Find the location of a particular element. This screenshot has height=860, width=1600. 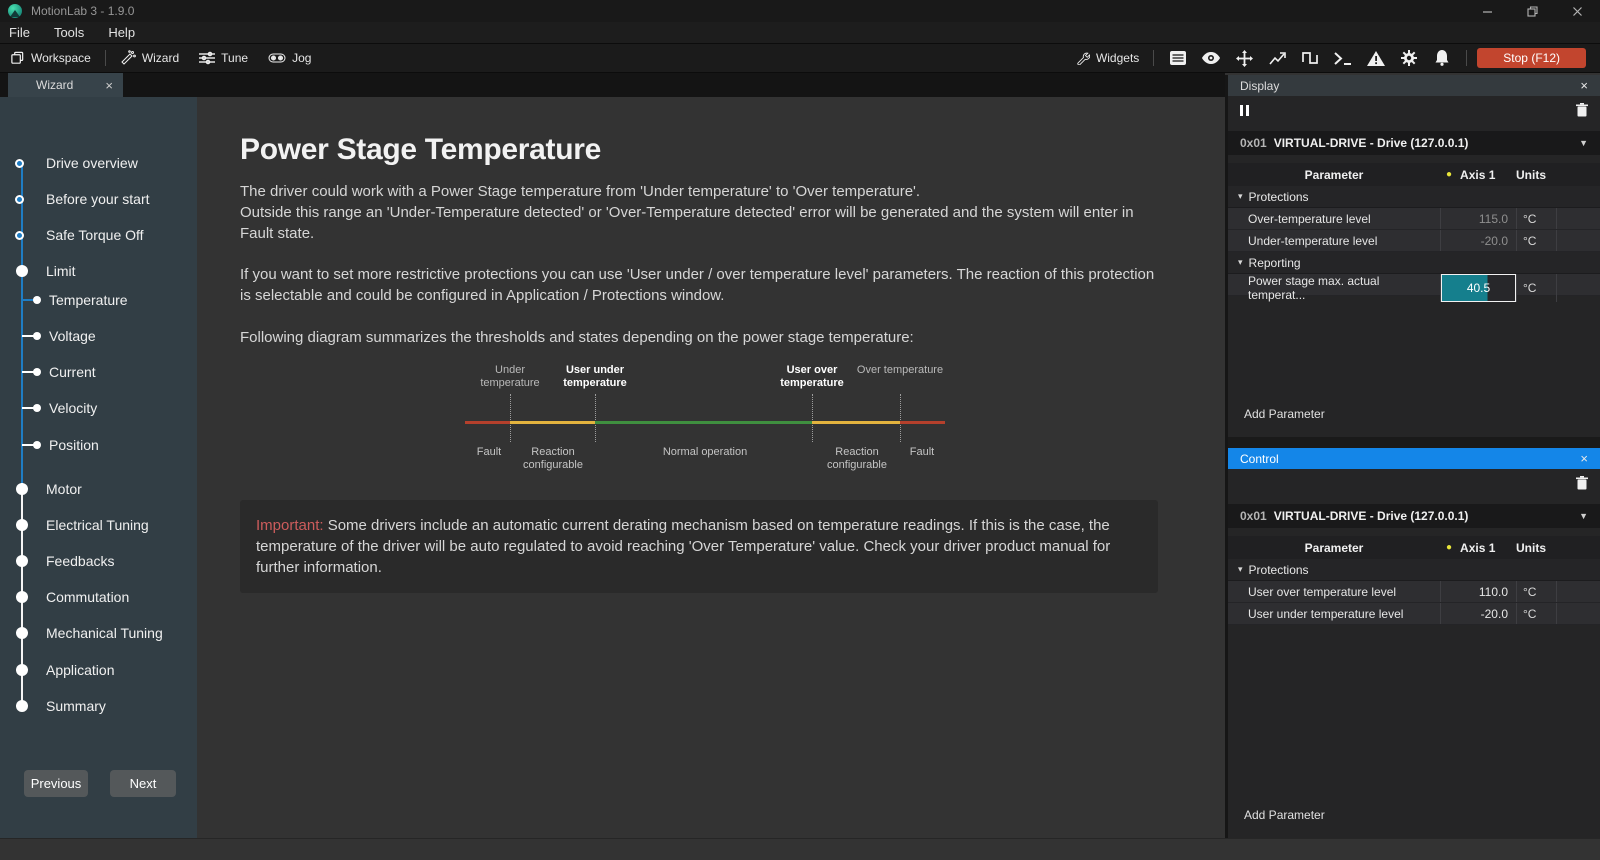

important-label: Important: is located at coordinates (290, 525).